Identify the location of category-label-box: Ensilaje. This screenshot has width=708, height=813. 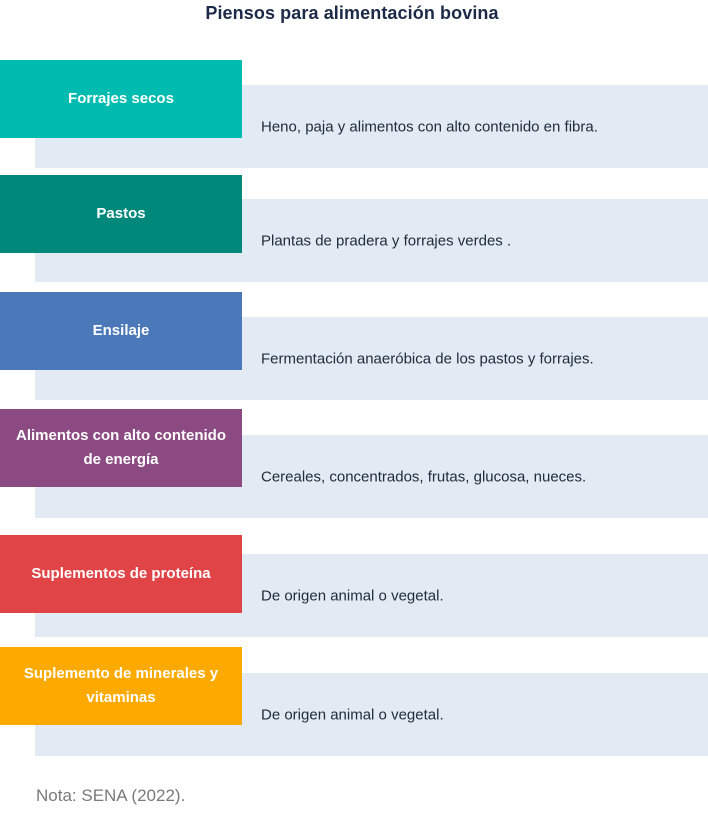
(121, 331).